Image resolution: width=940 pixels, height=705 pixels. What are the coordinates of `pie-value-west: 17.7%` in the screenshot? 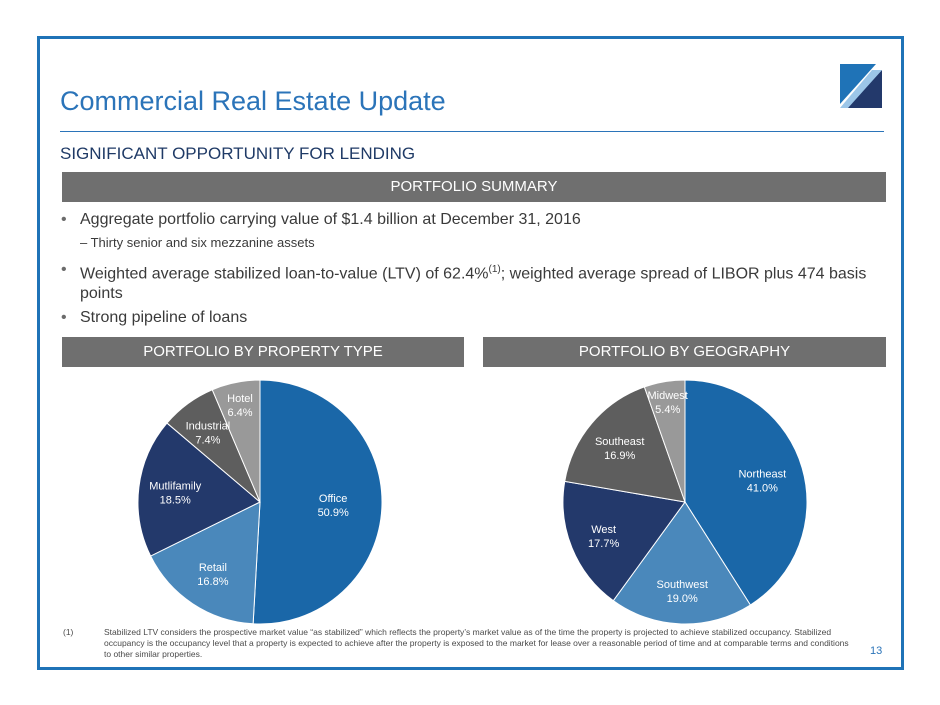 It's located at (603, 544).